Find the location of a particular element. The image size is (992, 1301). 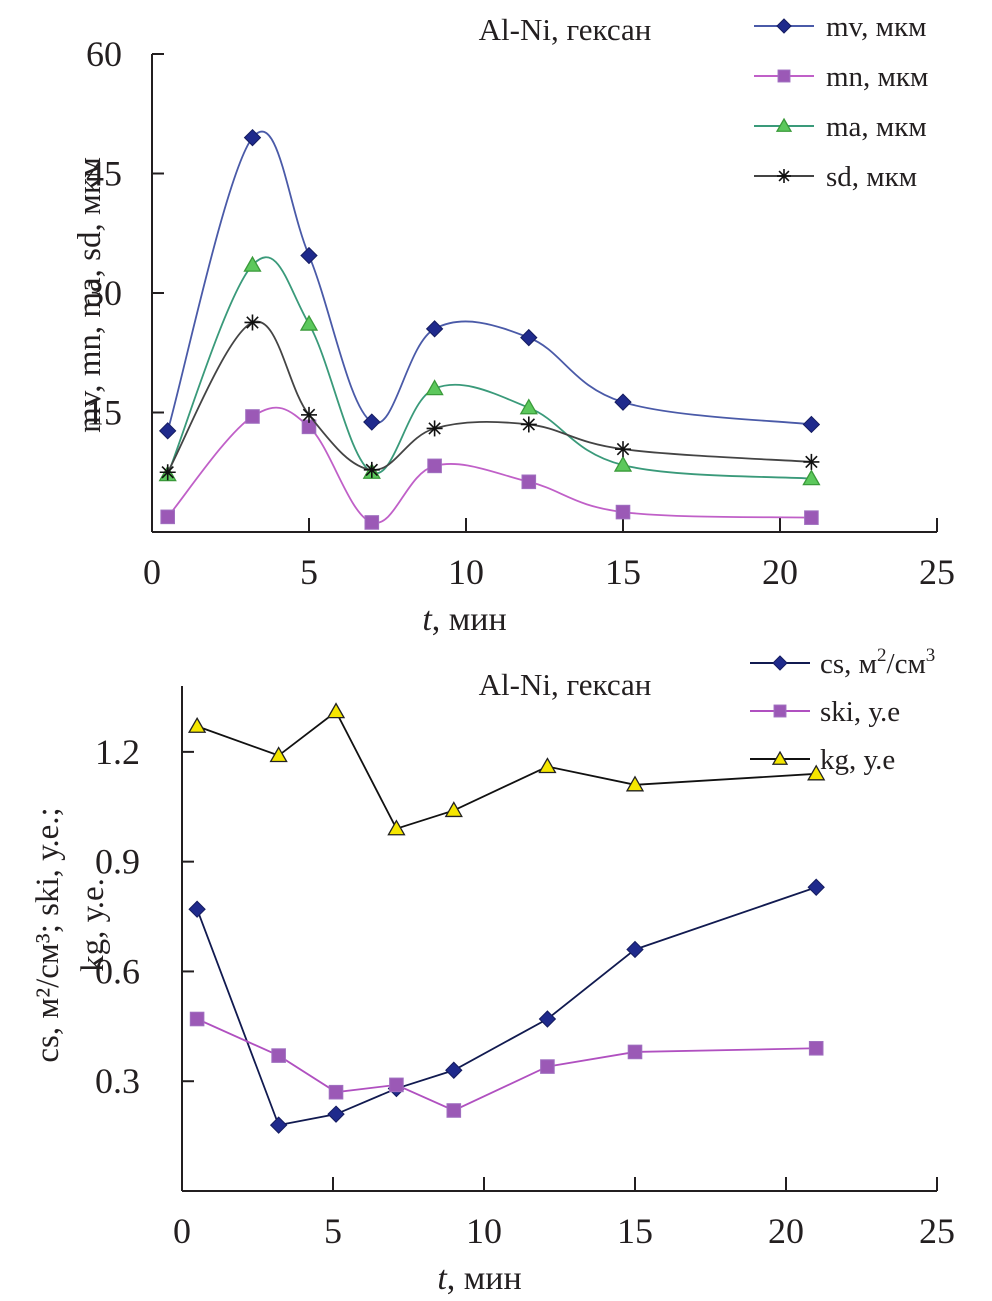

x-tick-label: 15 is located at coordinates (623, 572).